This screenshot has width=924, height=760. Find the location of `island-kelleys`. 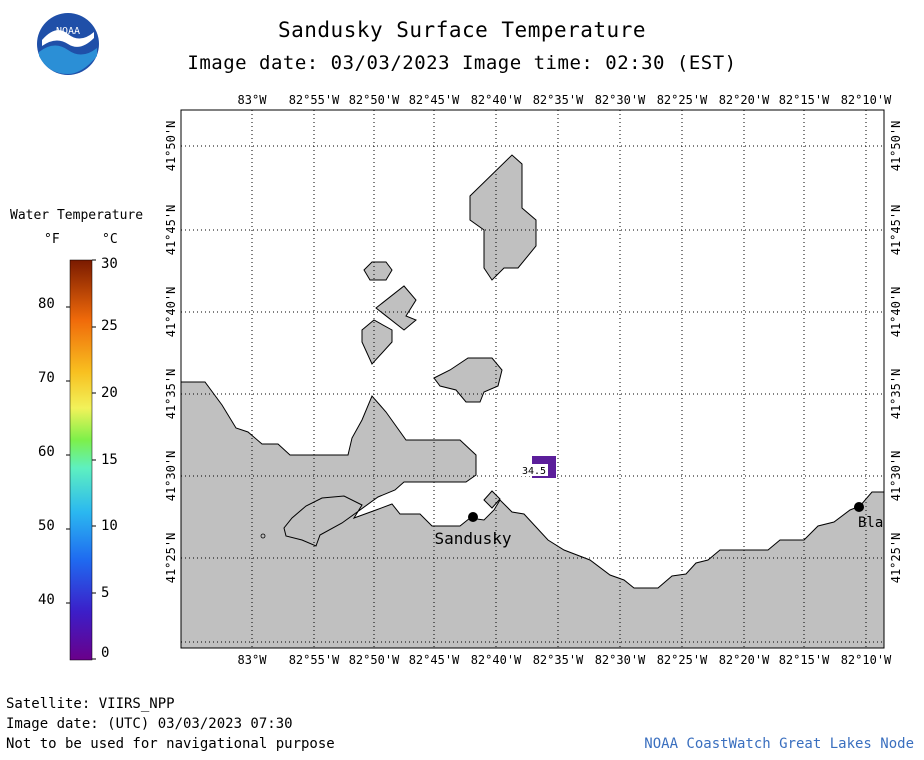

island-kelleys is located at coordinates (468, 380).